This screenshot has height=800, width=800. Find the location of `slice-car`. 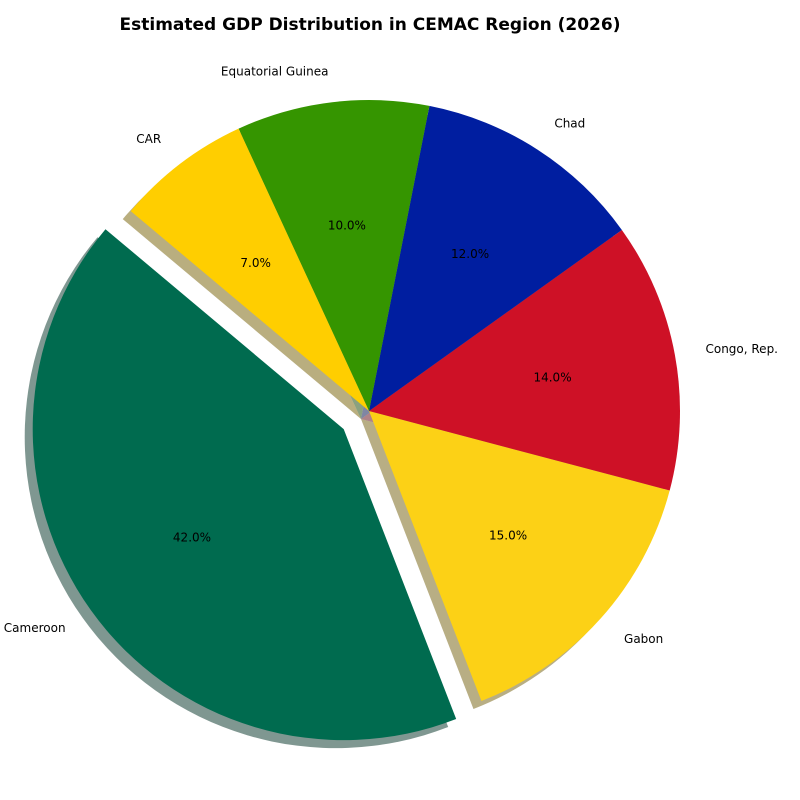

slice-car is located at coordinates (249, 269).